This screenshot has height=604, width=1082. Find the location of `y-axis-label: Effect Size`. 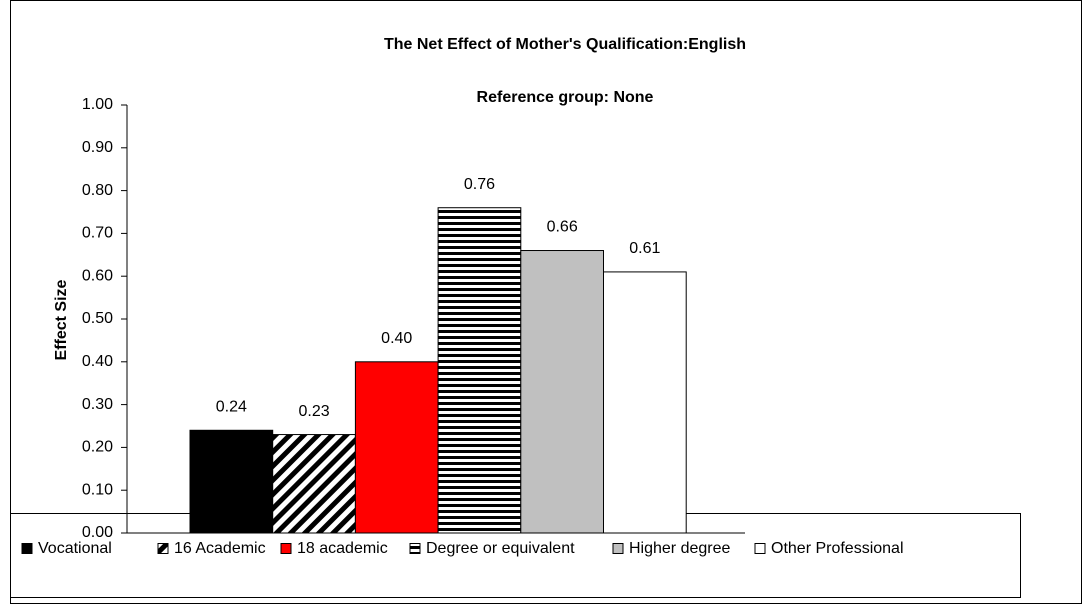

y-axis-label: Effect Size is located at coordinates (61, 319).